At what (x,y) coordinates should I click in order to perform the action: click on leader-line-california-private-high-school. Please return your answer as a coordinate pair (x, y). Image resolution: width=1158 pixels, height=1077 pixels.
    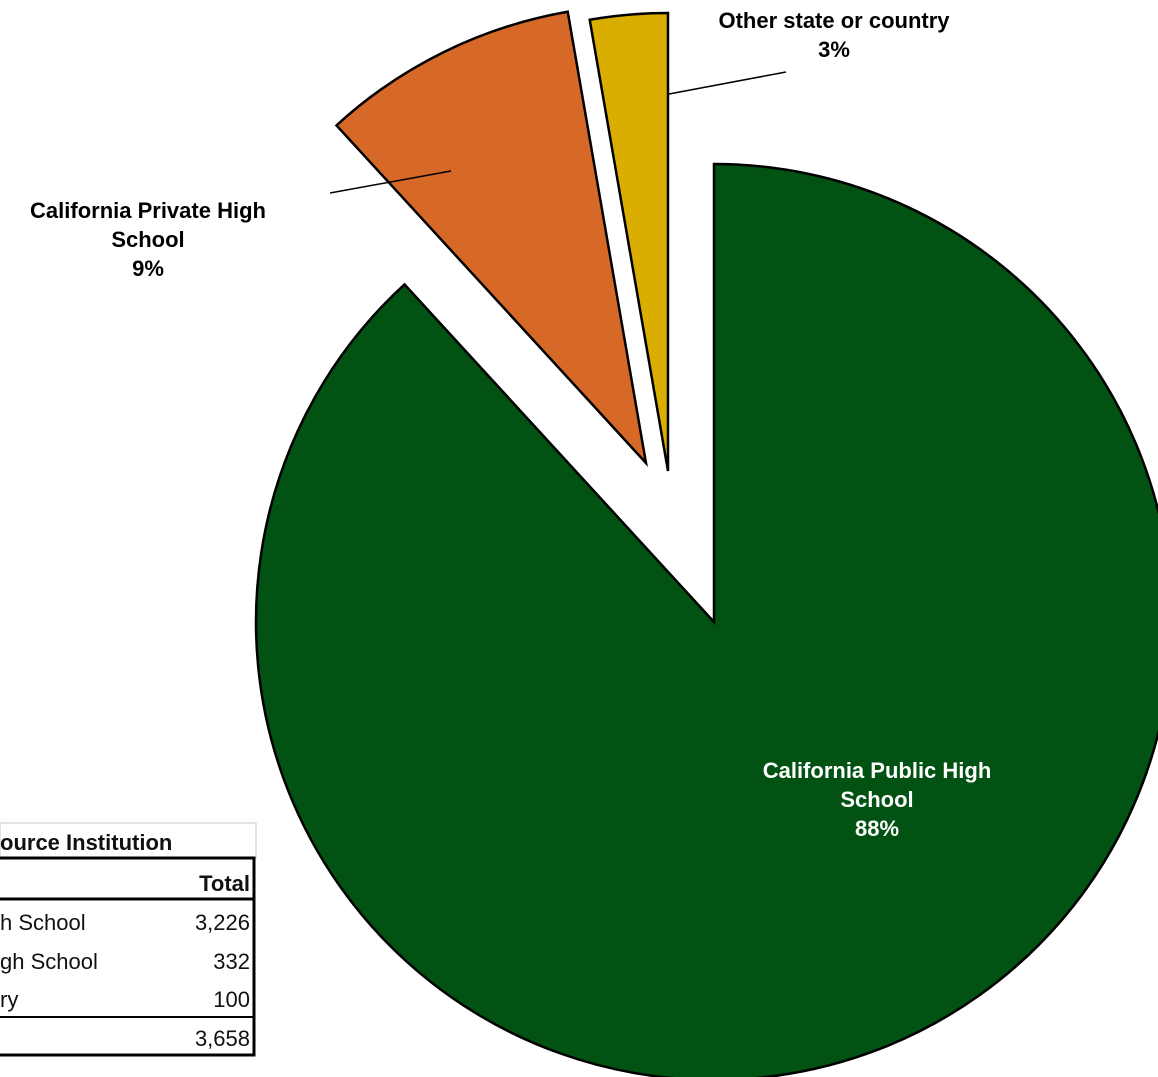
    Looking at the image, I should click on (390, 182).